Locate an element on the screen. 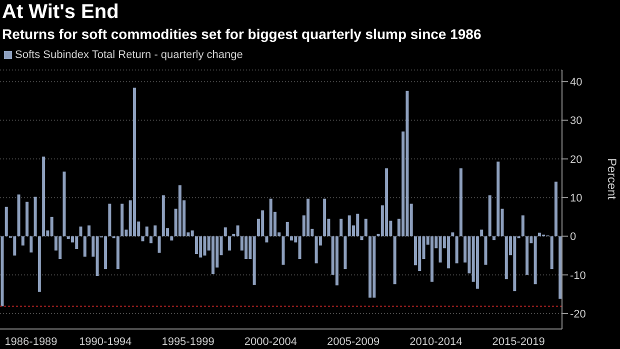 This screenshot has height=349, width=620. y-tick-label: 30 is located at coordinates (576, 121).